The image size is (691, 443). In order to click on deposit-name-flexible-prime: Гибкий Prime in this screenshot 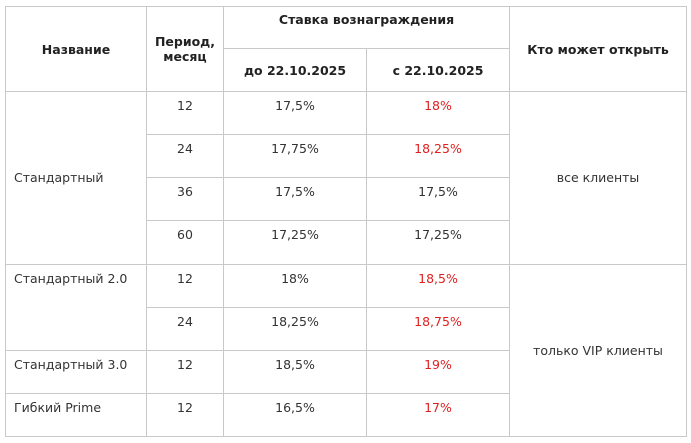, I will do `click(76, 415)`.